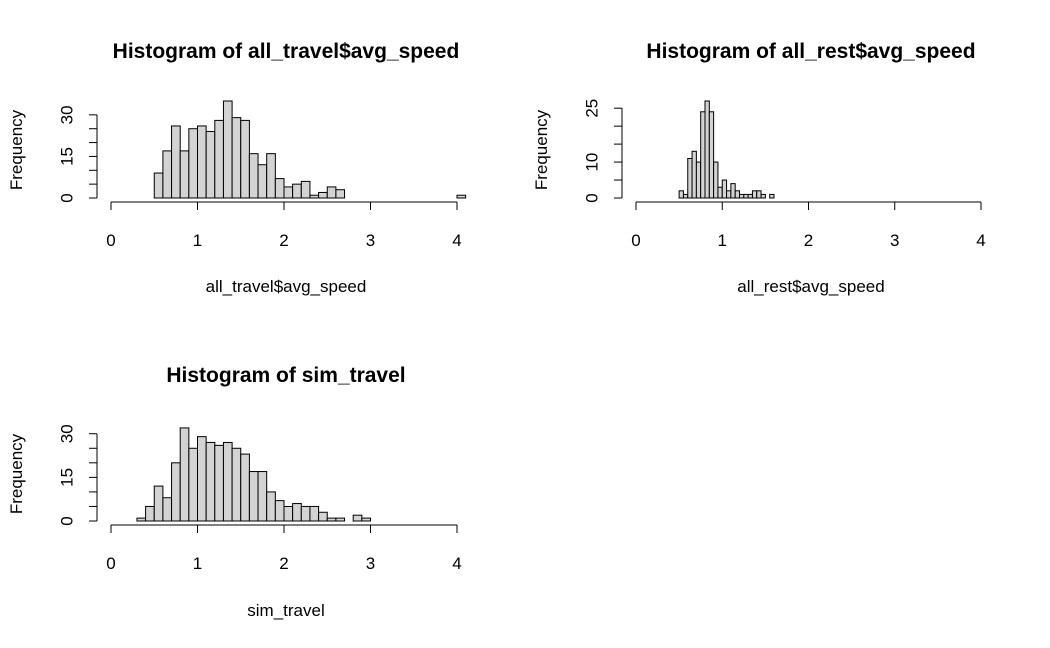 Image resolution: width=1050 pixels, height=648 pixels. I want to click on x-axis-label: sim_travel, so click(285, 610).